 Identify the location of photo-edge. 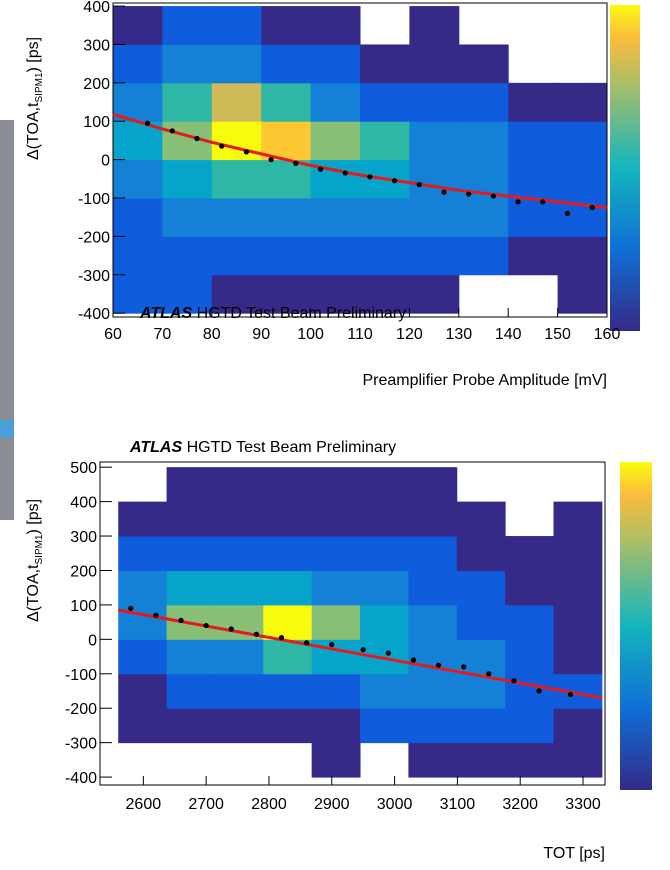
(7, 320).